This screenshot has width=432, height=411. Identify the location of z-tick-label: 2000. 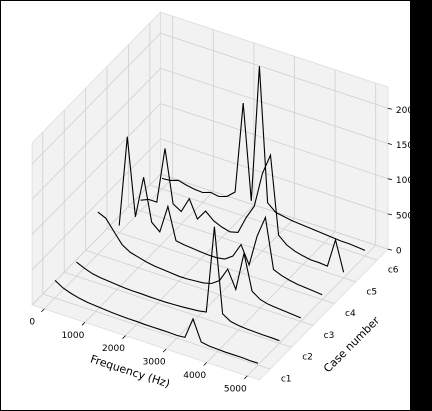
(407, 111).